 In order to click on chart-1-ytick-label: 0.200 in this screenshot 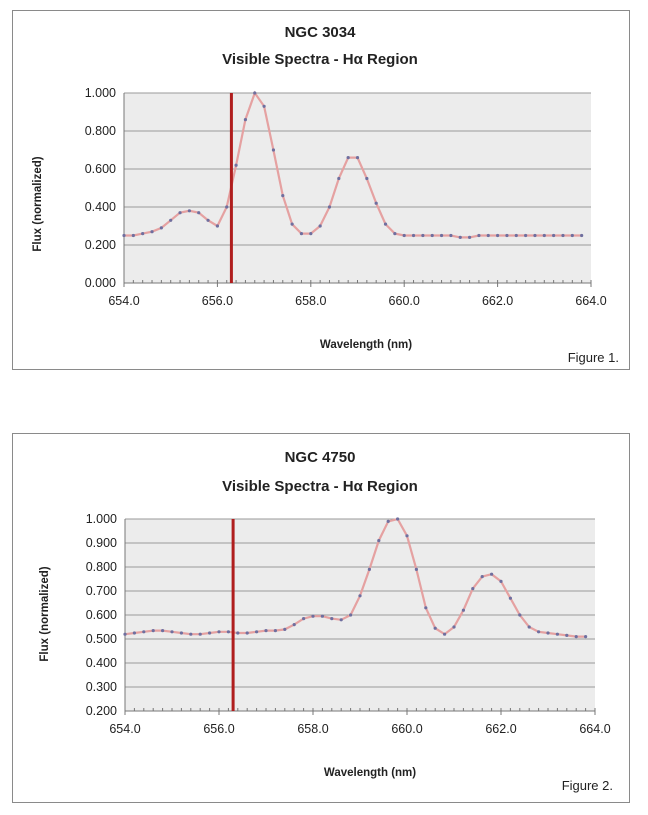, I will do `click(100, 245)`.